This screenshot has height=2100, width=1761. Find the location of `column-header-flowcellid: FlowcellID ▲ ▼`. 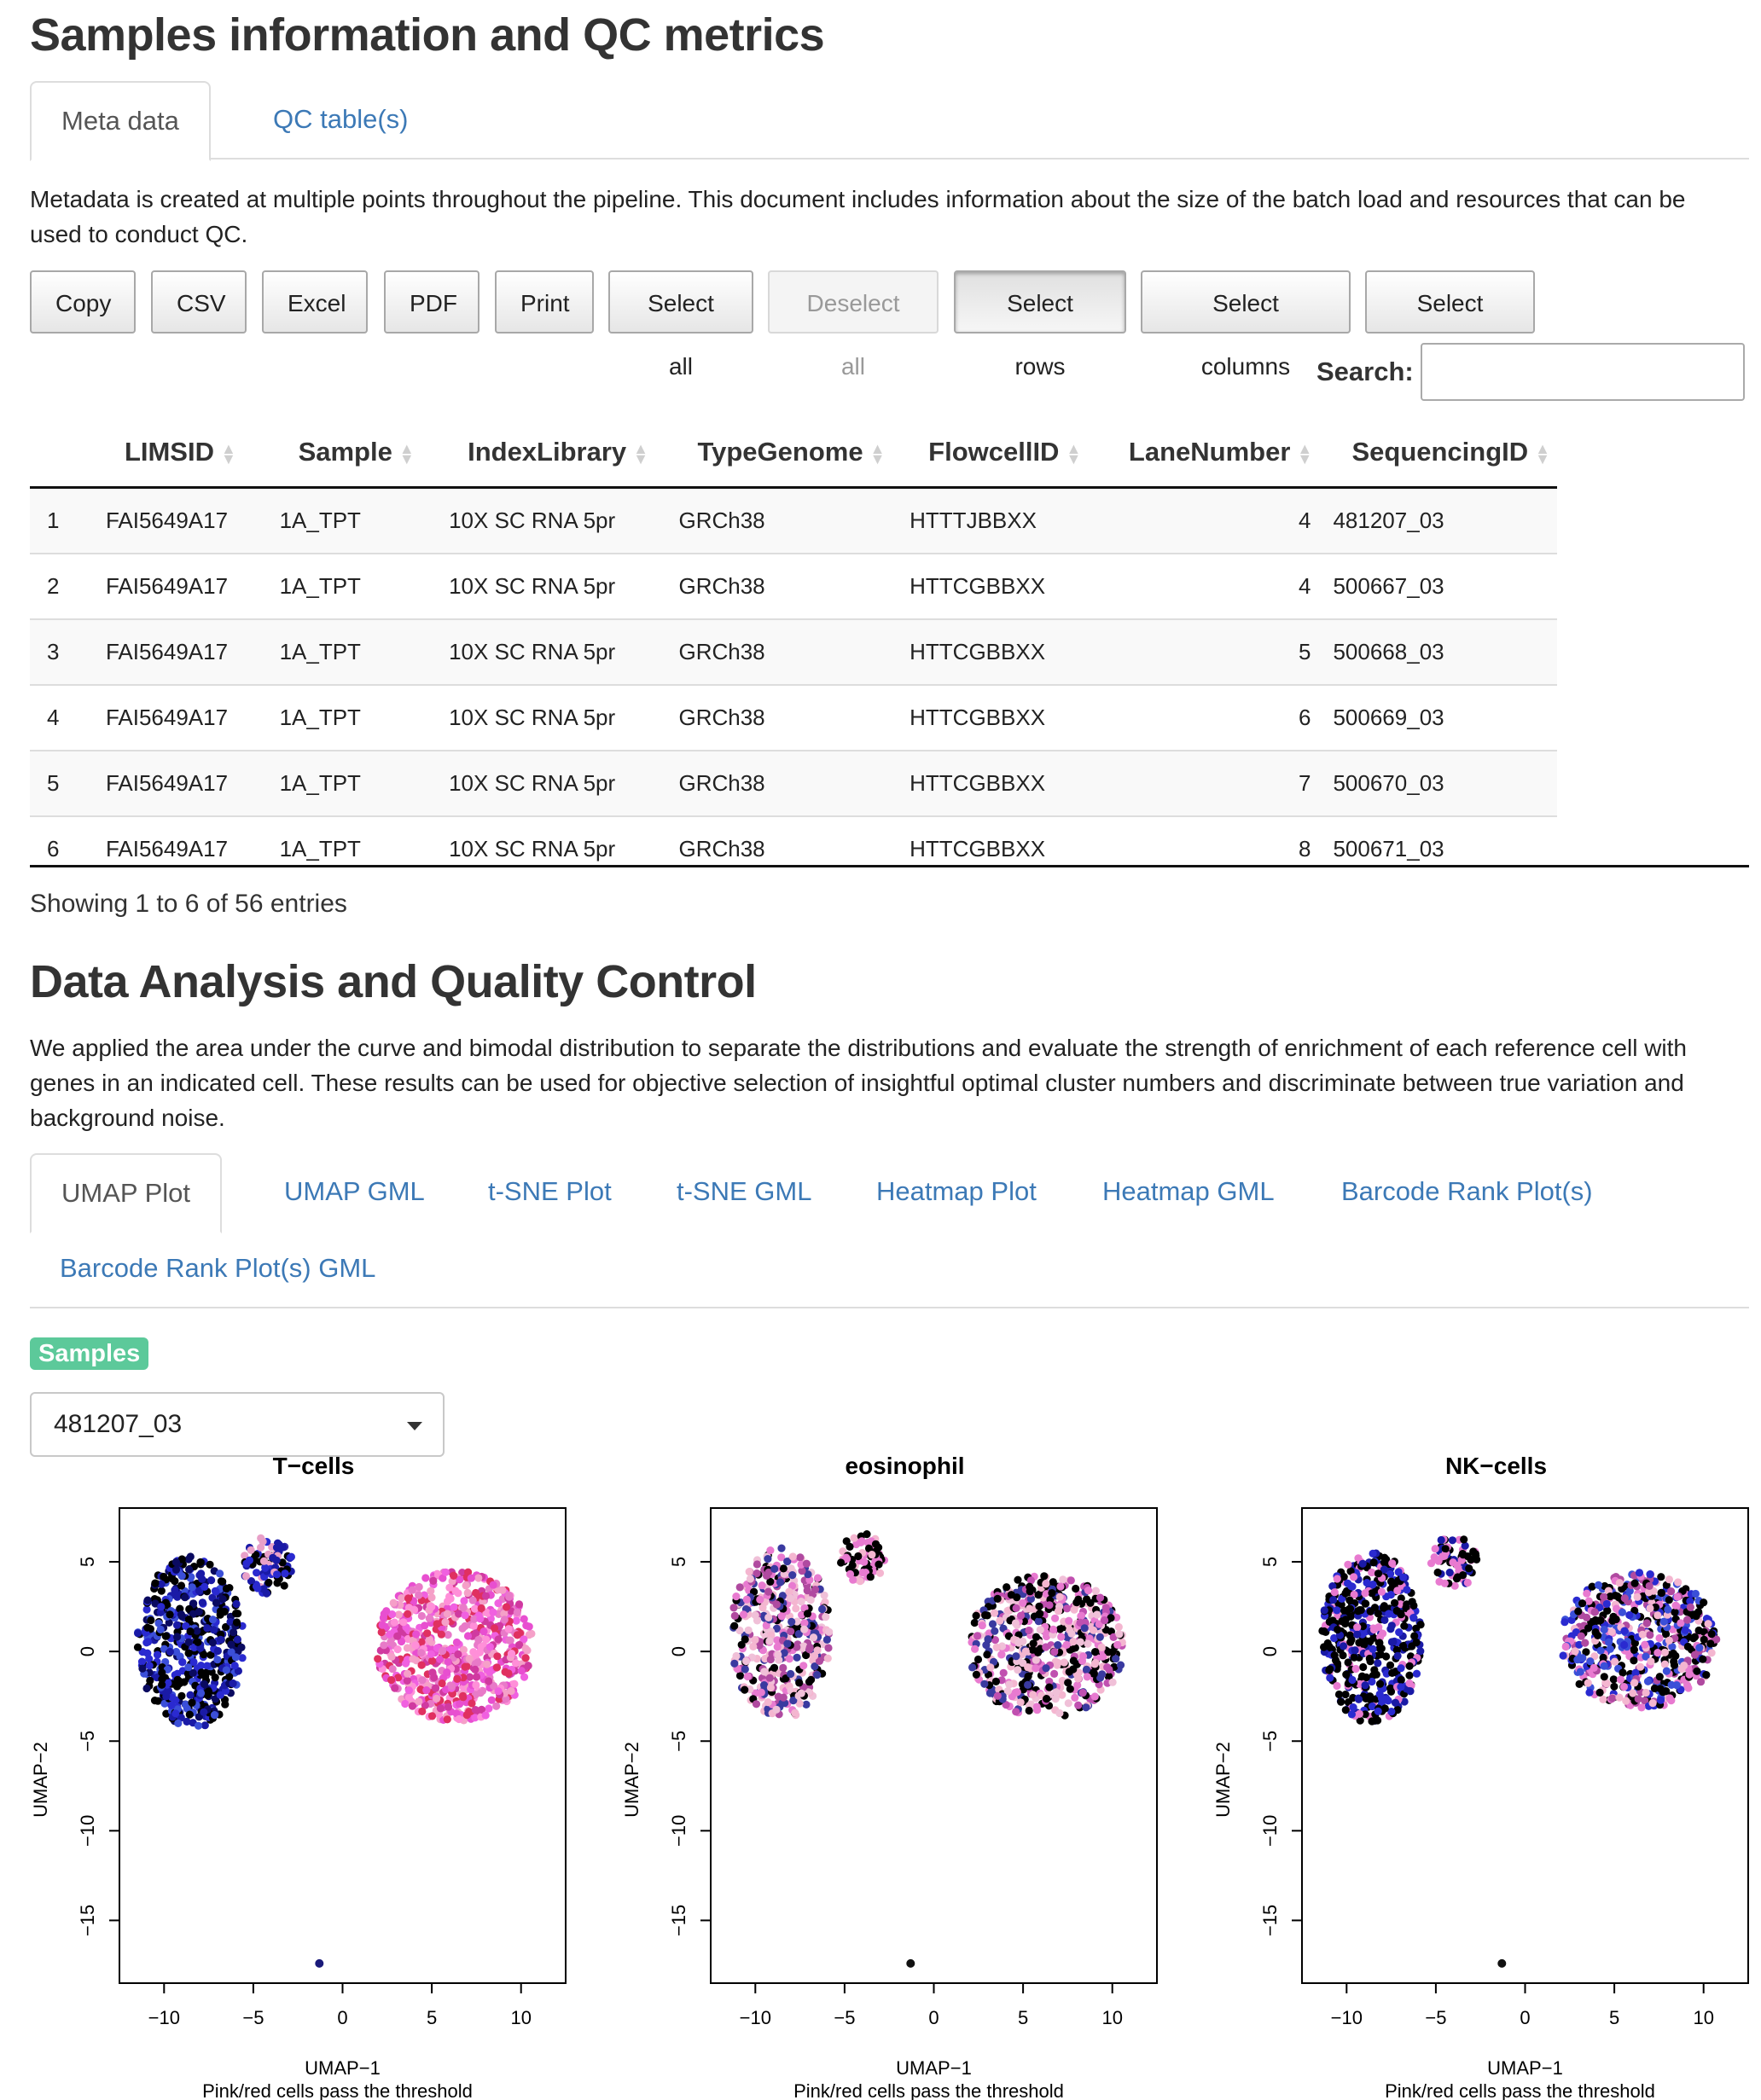

column-header-flowcellid: FlowcellID ▲ ▼ is located at coordinates (1003, 453).